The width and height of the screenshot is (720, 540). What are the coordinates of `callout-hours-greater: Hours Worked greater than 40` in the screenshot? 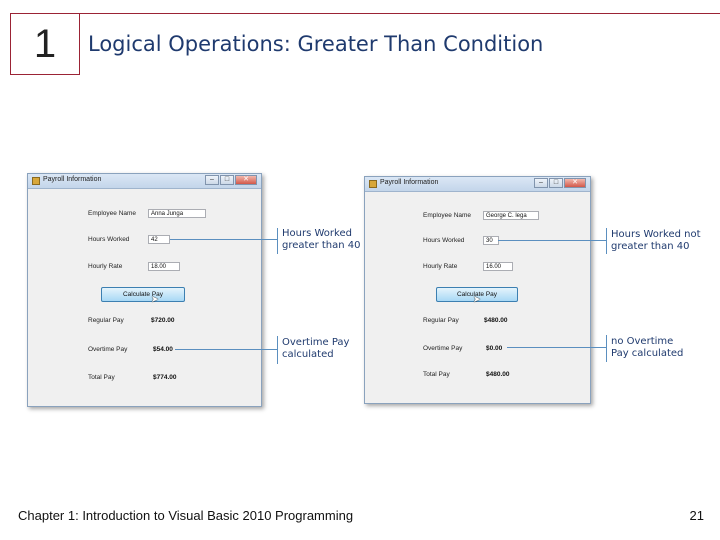 It's located at (321, 240).